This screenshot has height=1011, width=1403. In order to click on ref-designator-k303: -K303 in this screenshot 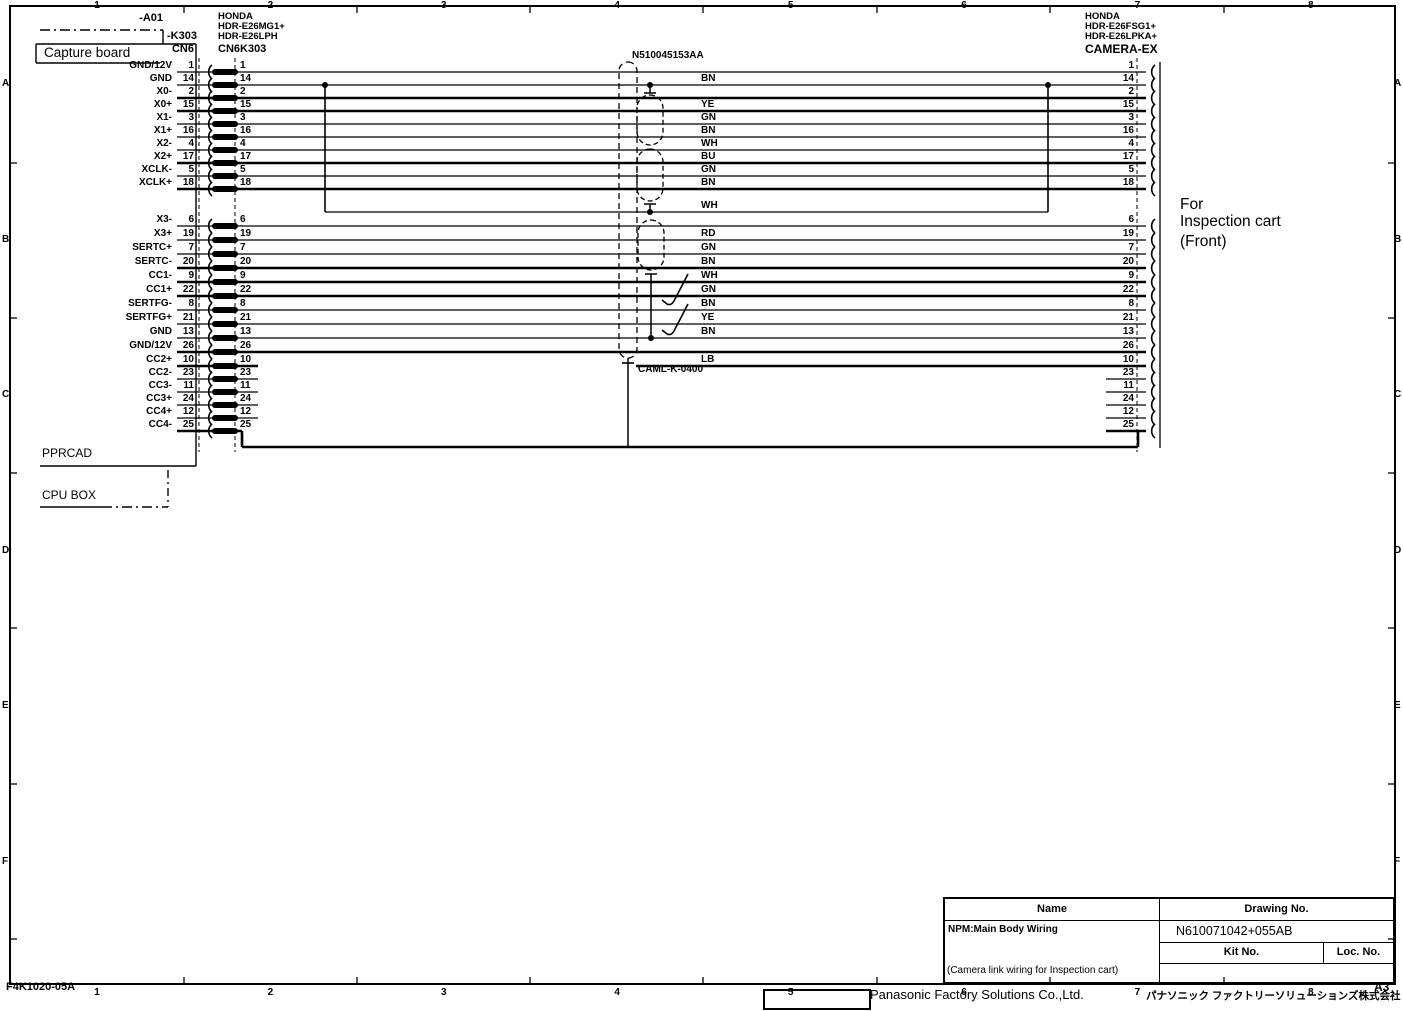, I will do `click(182, 36)`.